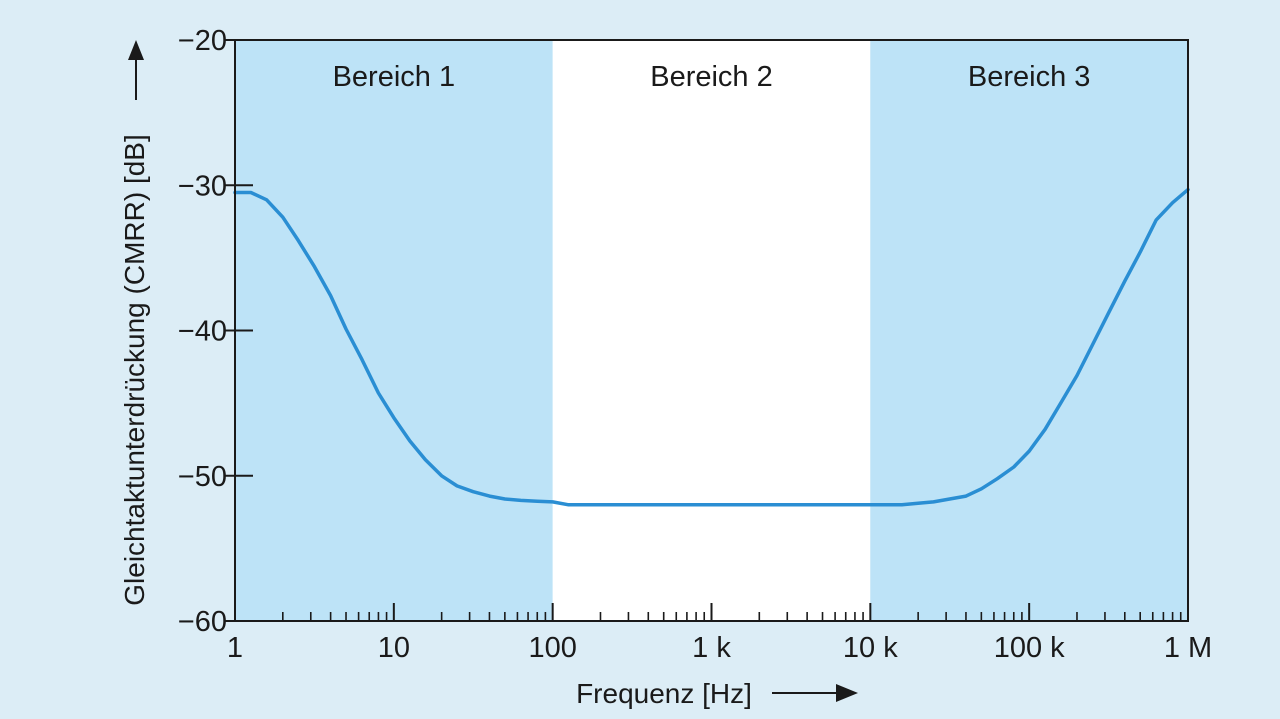  Describe the element at coordinates (1188, 648) in the screenshot. I see `x-tick-label: 1 M` at that location.